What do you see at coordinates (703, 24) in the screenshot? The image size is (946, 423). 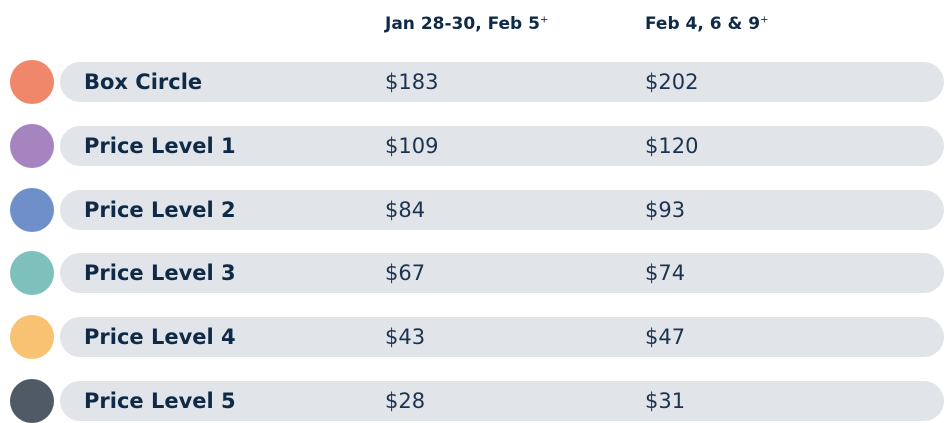 I see `column-label: Feb 4, 6 & 9` at bounding box center [703, 24].